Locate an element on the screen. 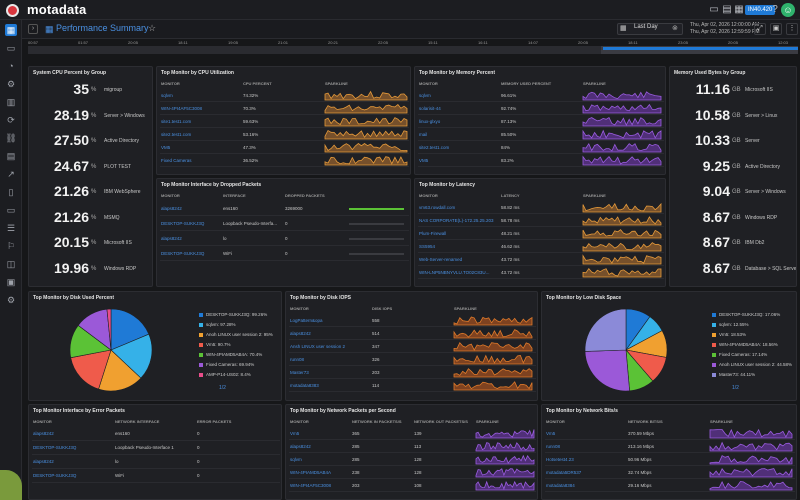  timeline-handle is located at coordinates (700, 48).